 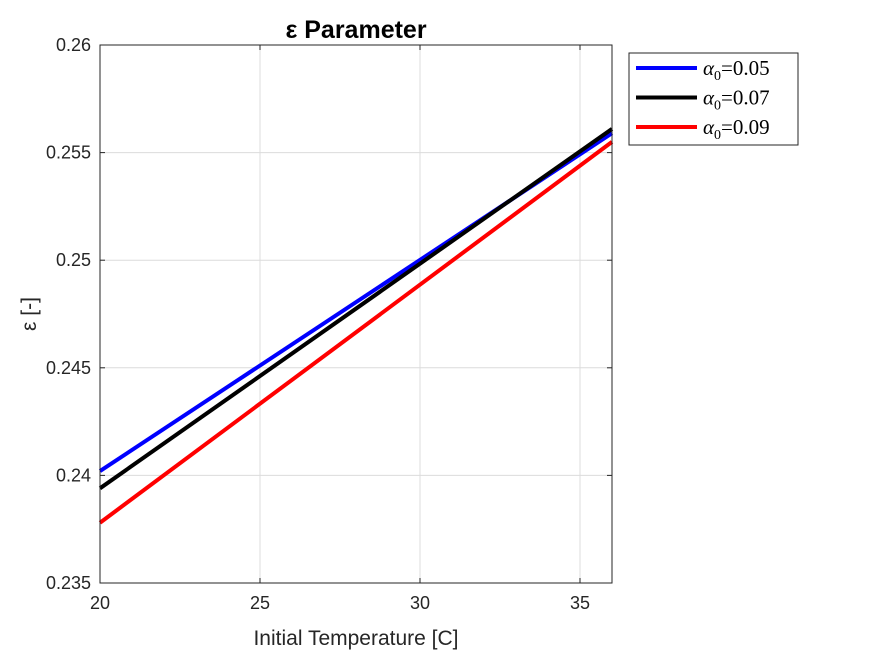 What do you see at coordinates (355, 30) in the screenshot?
I see `chart-title: ε Parameter` at bounding box center [355, 30].